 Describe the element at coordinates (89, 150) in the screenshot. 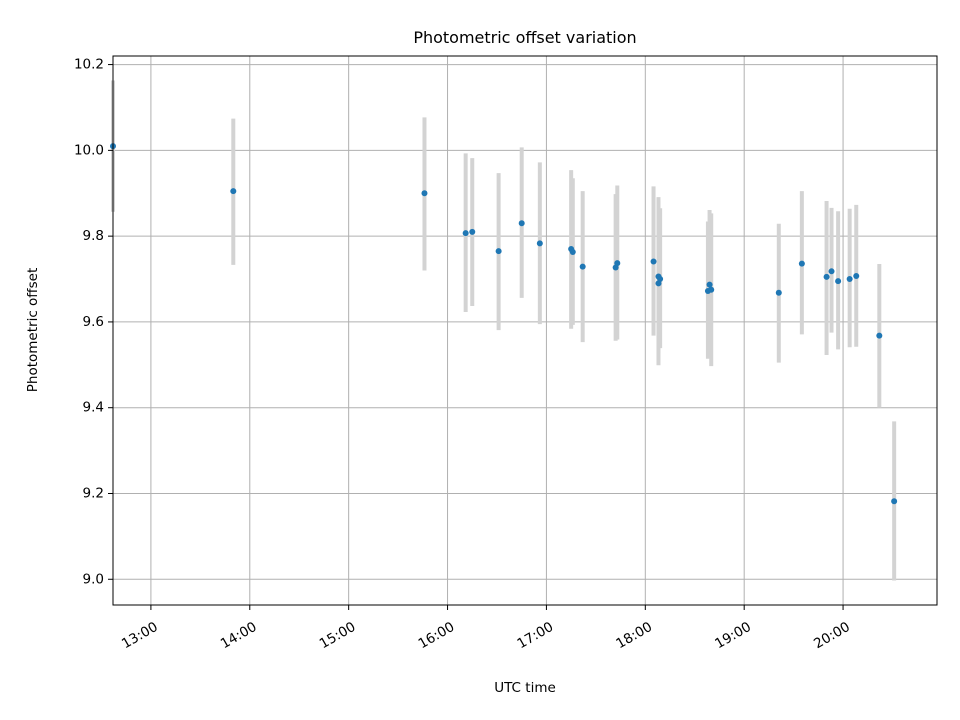

I see `y-tick-label: 10.0` at that location.